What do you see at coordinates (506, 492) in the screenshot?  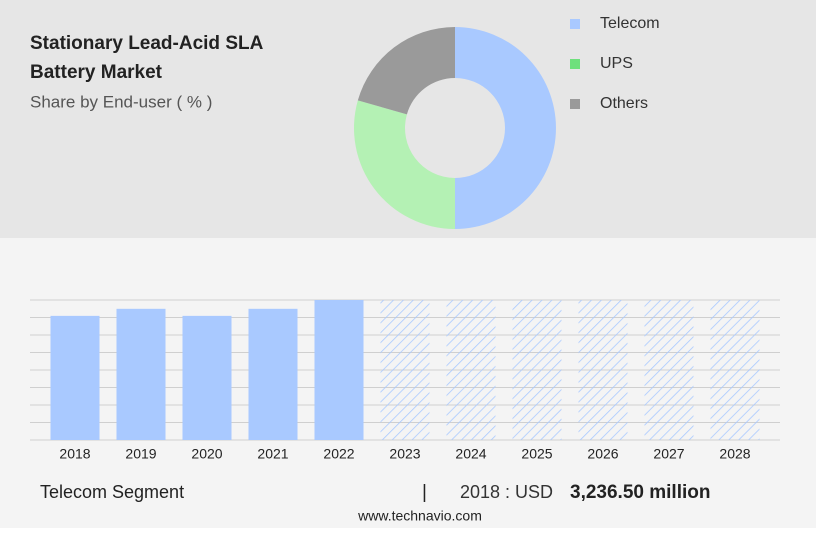 I see `footer-year: 2018 : USD` at bounding box center [506, 492].